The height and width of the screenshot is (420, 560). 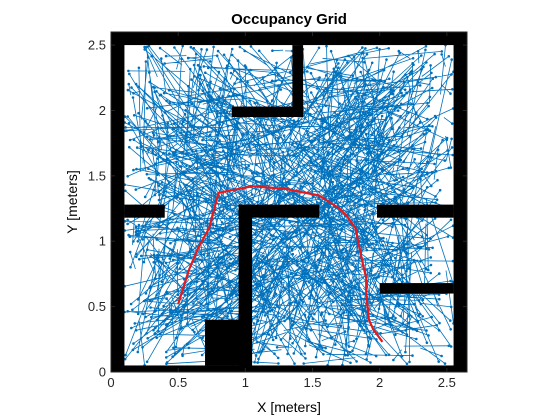 What do you see at coordinates (110, 382) in the screenshot?
I see `x-tick-label: 0` at bounding box center [110, 382].